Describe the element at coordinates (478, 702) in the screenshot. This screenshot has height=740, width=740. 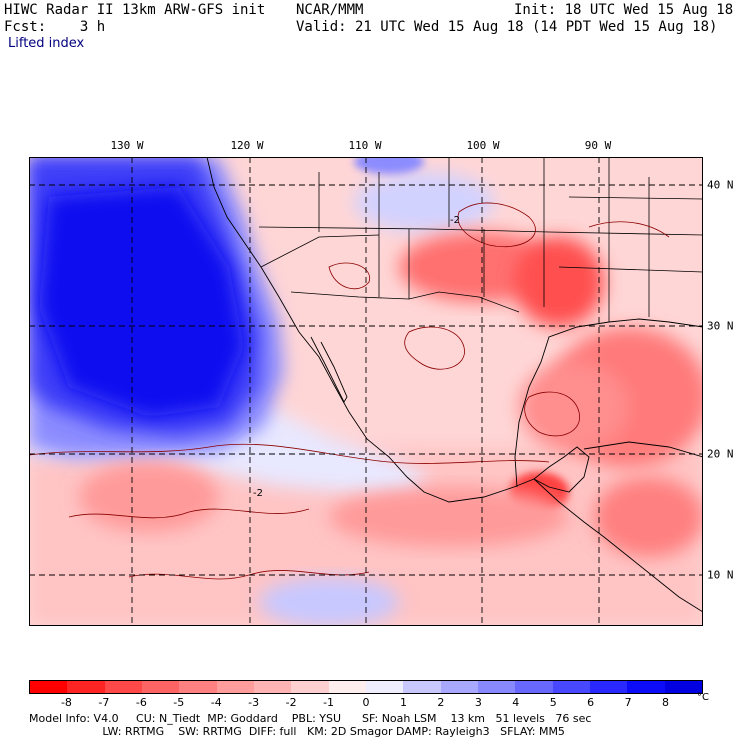
I see `colorbar-tick-label: 3` at that location.